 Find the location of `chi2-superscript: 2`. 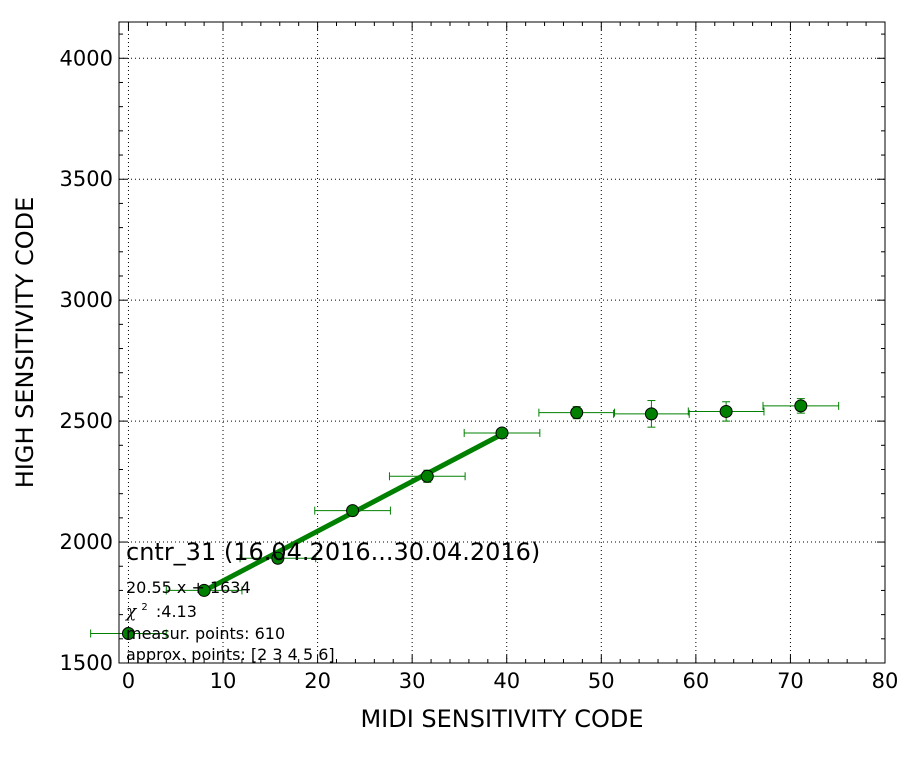

chi2-superscript: 2 is located at coordinates (144, 607).